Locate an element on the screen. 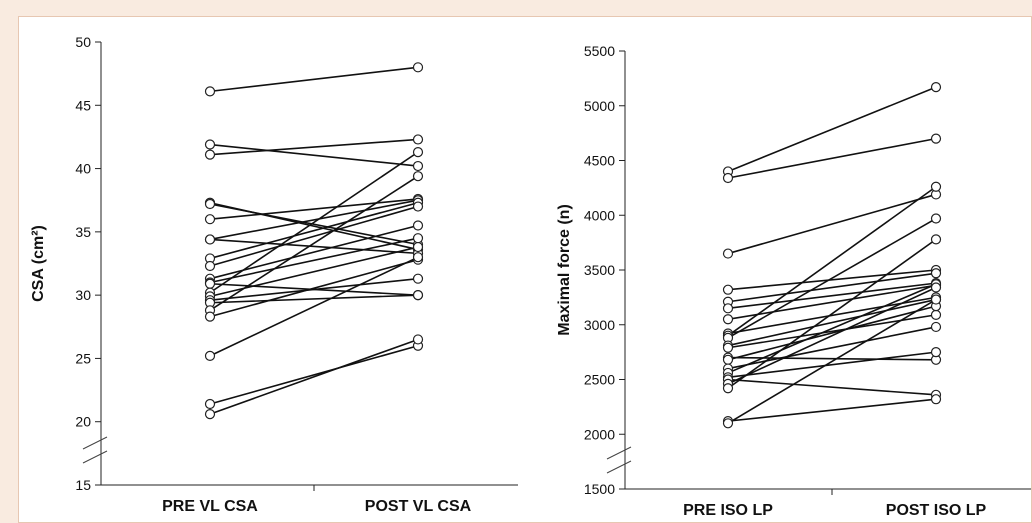 This screenshot has height=523, width=1032. csa-y-tick-label: 20 is located at coordinates (83, 422).